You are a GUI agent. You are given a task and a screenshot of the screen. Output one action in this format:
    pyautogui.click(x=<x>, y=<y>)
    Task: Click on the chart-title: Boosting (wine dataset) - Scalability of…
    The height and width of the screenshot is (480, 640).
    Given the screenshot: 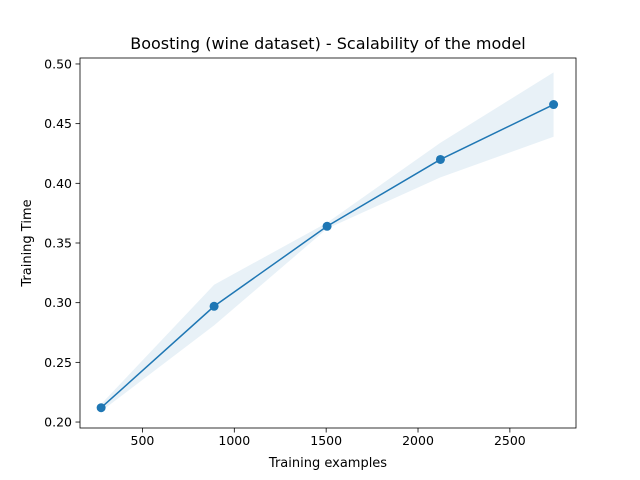 What is the action you would take?
    pyautogui.click(x=328, y=43)
    